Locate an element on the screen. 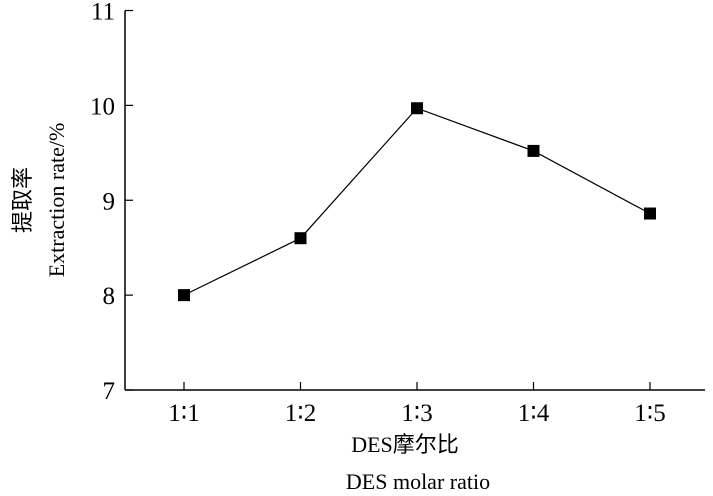 The width and height of the screenshot is (713, 496). x-tick-label: 1∶5 is located at coordinates (650, 413).